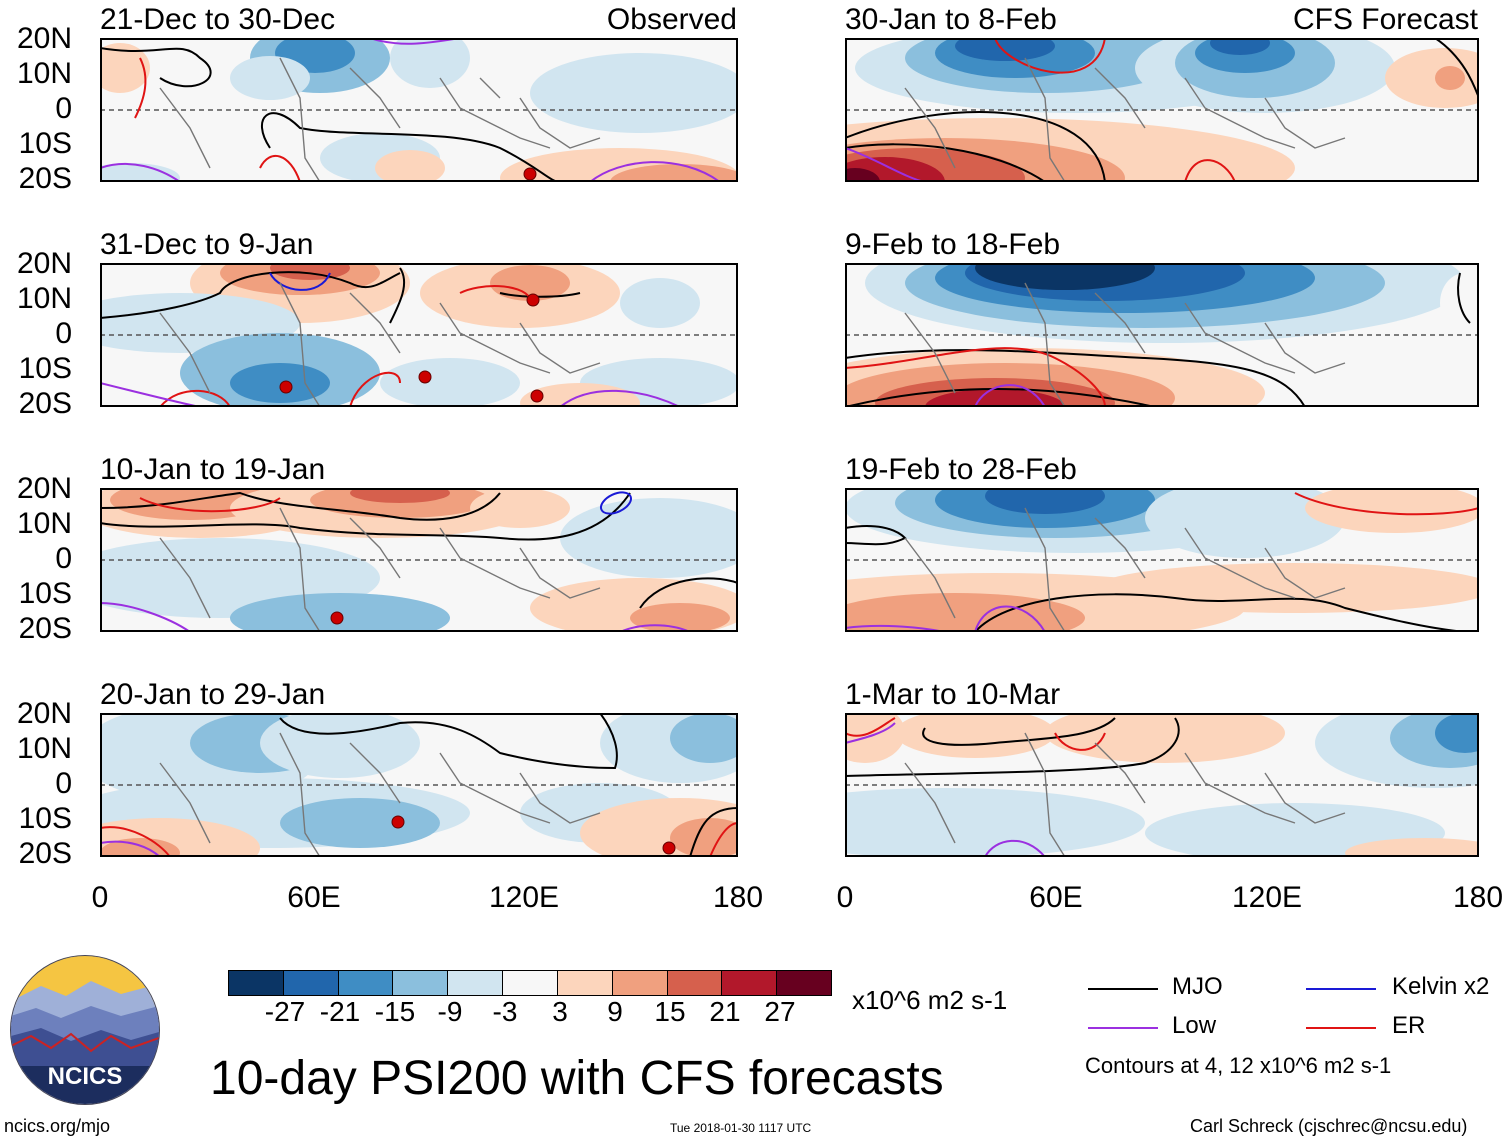  I want to click on logo-text: NCICS, so click(85, 1076).